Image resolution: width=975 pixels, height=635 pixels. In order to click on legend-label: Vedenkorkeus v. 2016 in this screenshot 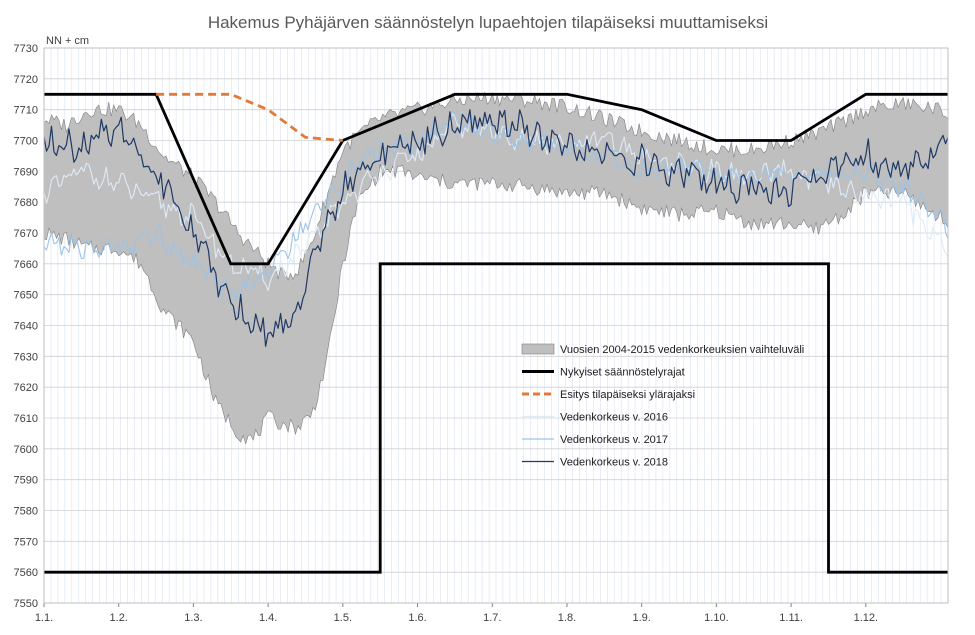, I will do `click(614, 418)`.